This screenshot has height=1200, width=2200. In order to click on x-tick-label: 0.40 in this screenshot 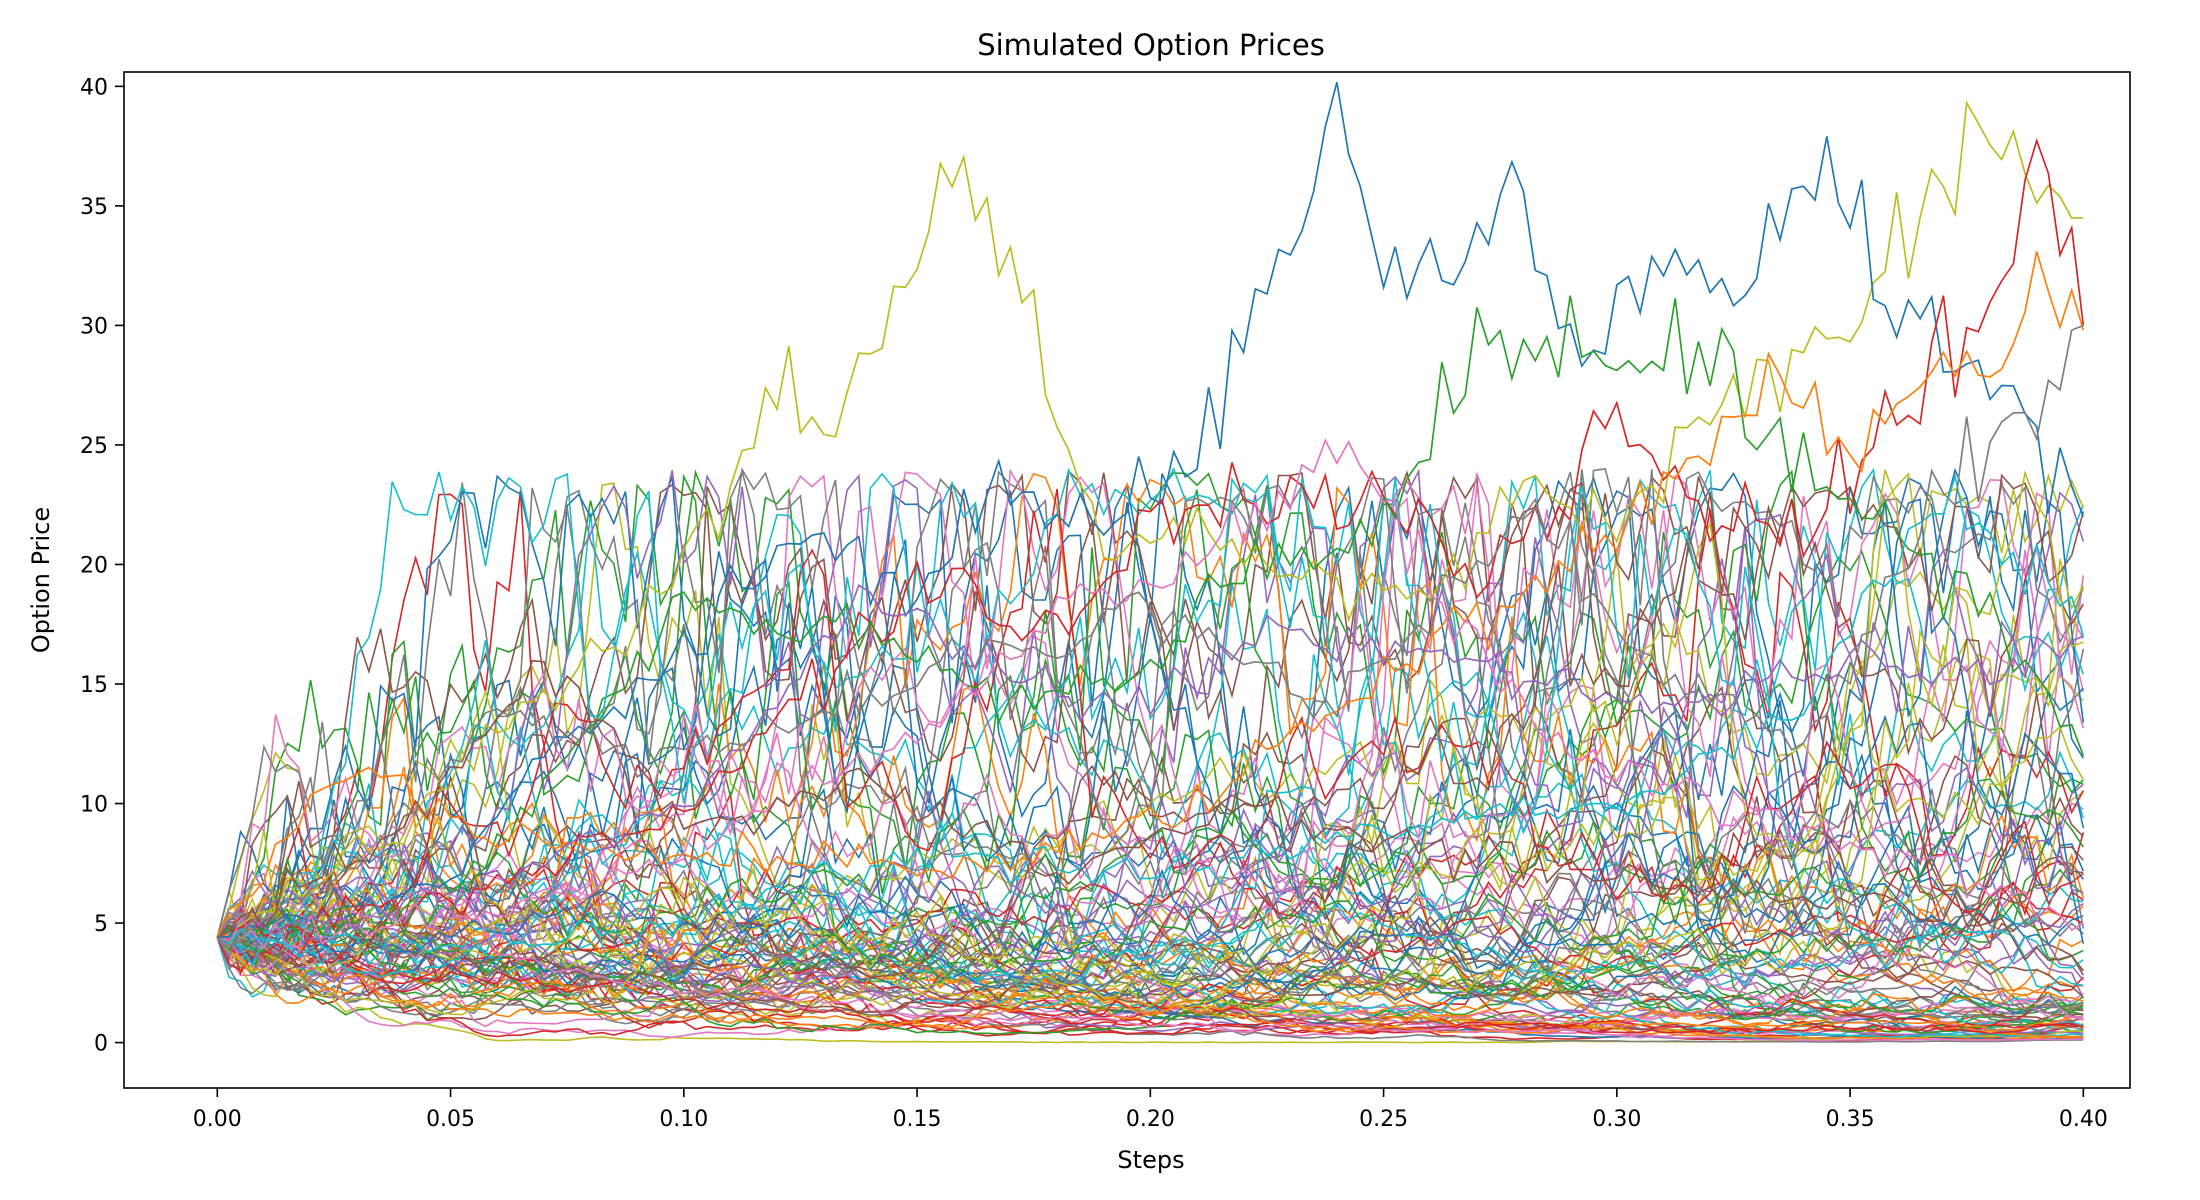, I will do `click(2083, 1119)`.